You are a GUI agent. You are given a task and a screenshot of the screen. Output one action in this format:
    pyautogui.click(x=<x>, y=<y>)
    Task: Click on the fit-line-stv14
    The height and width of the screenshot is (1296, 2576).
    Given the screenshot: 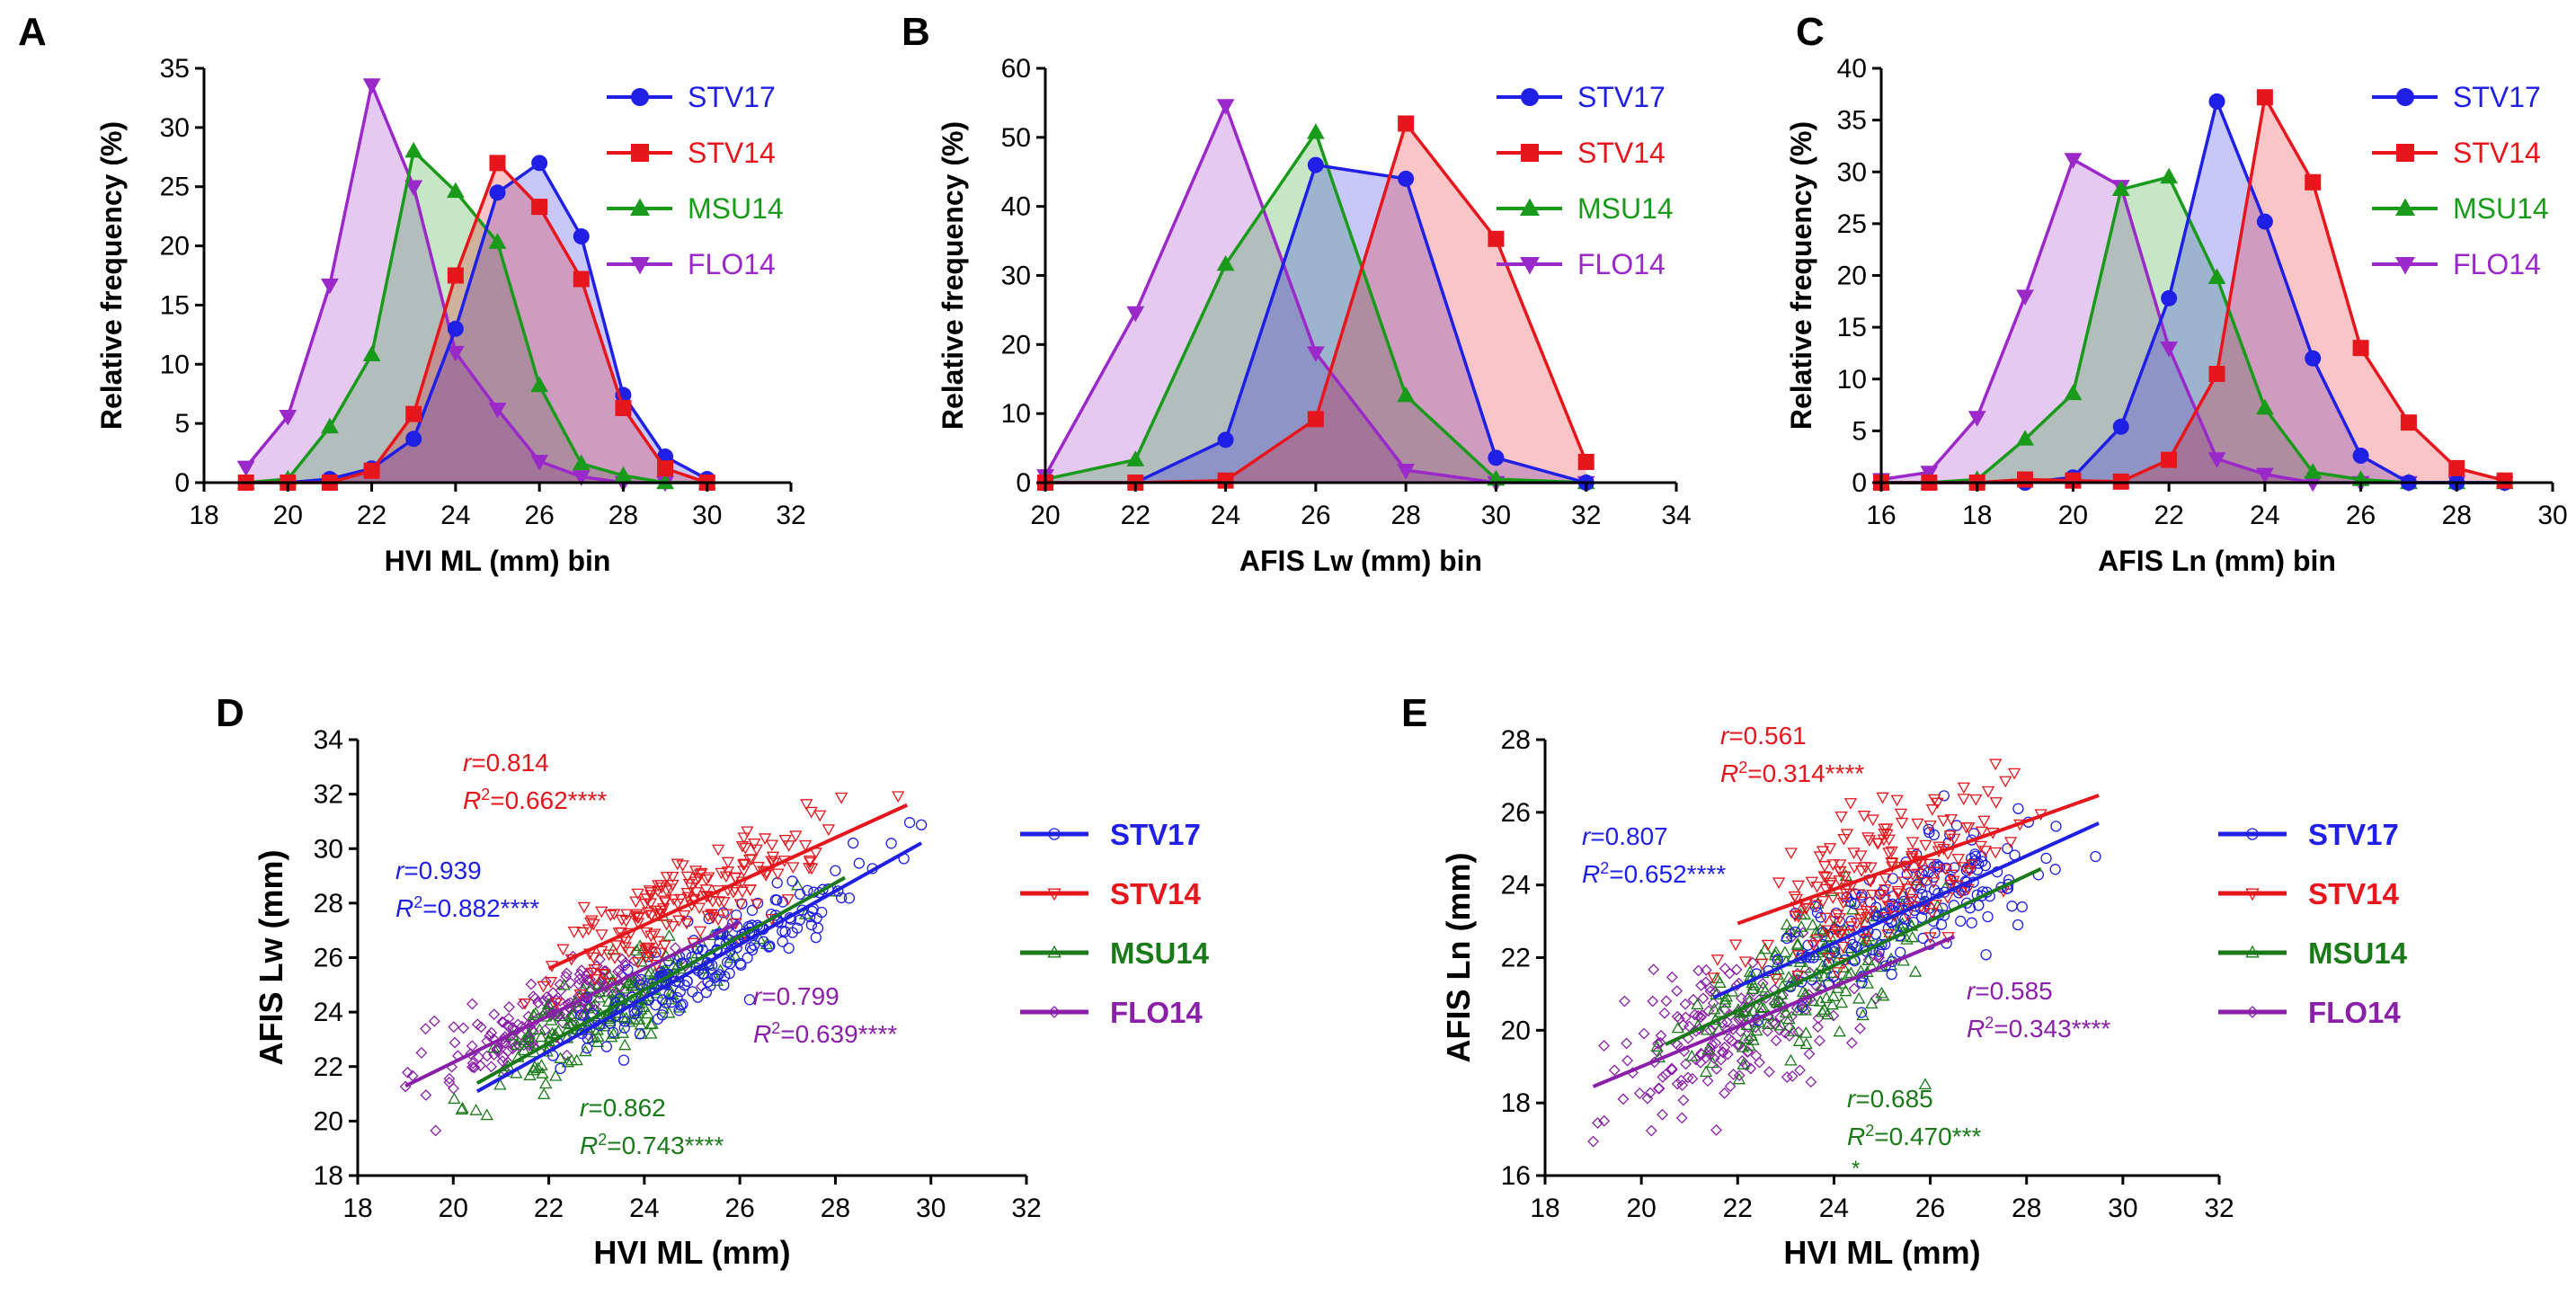 What is the action you would take?
    pyautogui.click(x=727, y=887)
    